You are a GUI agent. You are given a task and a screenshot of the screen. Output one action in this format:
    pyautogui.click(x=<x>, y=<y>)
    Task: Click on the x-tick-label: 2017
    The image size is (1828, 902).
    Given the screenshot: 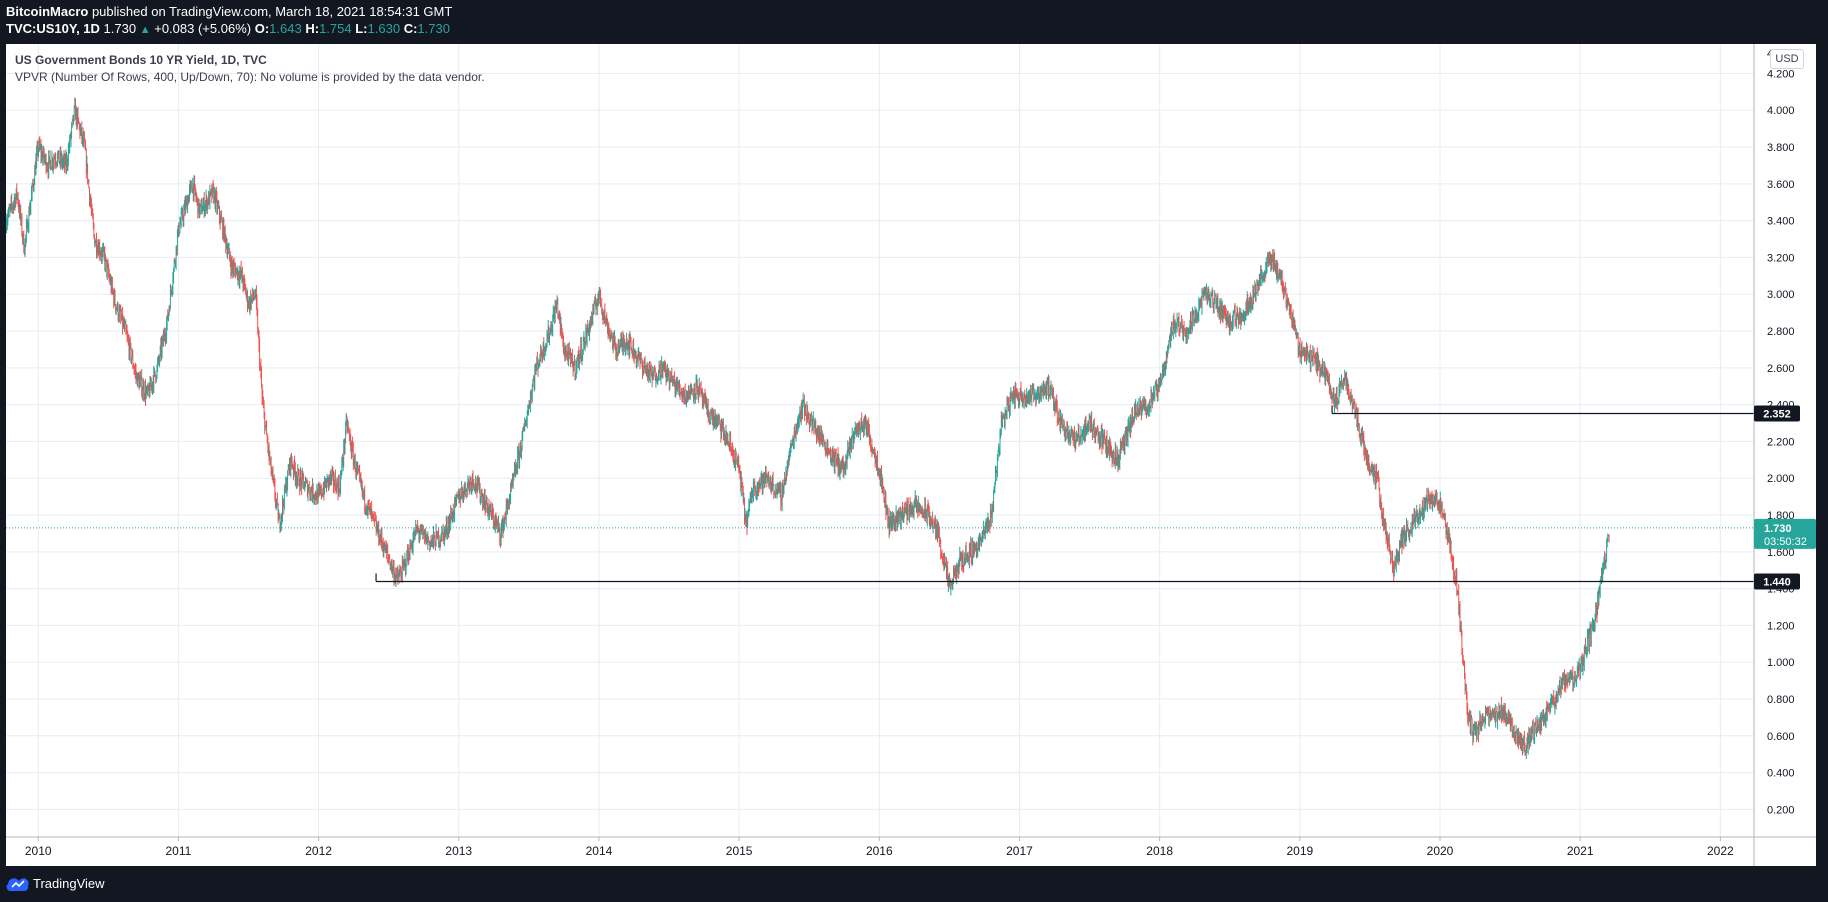 What is the action you would take?
    pyautogui.click(x=1019, y=851)
    